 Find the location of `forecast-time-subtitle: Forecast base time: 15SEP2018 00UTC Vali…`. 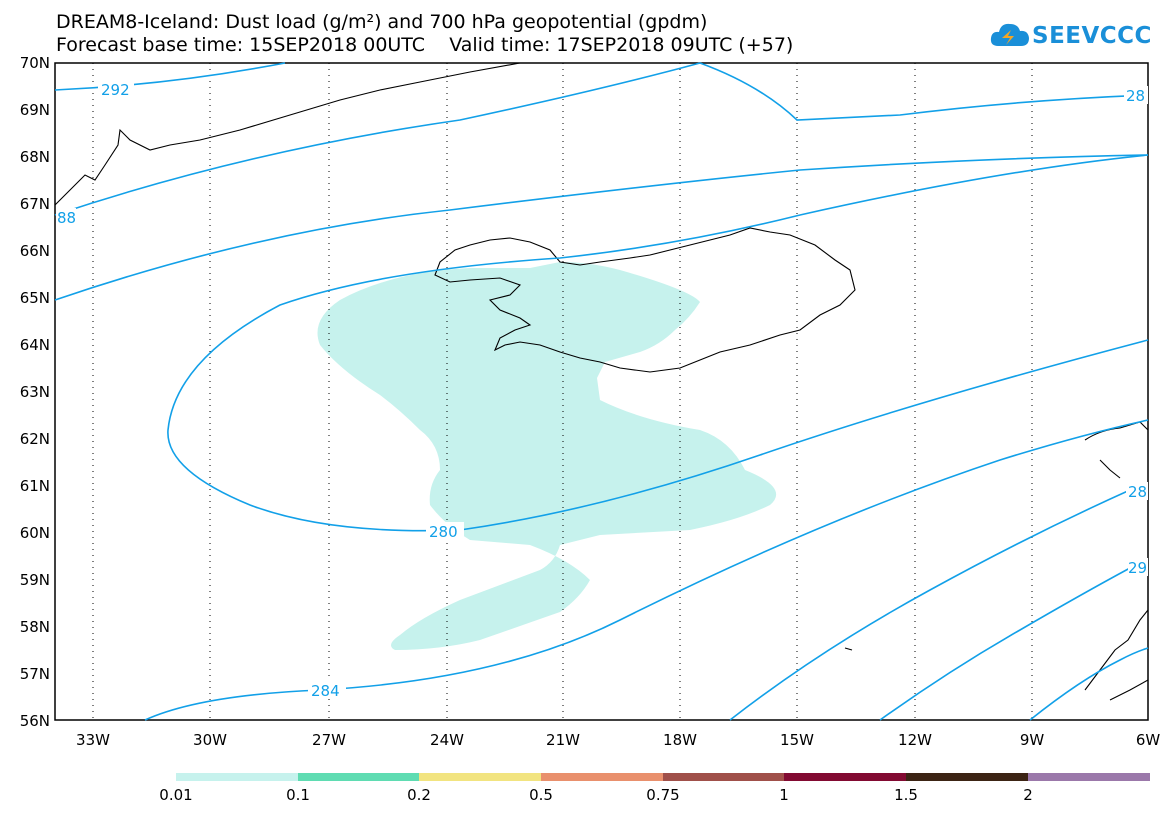

forecast-time-subtitle: Forecast base time: 15SEP2018 00UTC Vali… is located at coordinates (425, 45).